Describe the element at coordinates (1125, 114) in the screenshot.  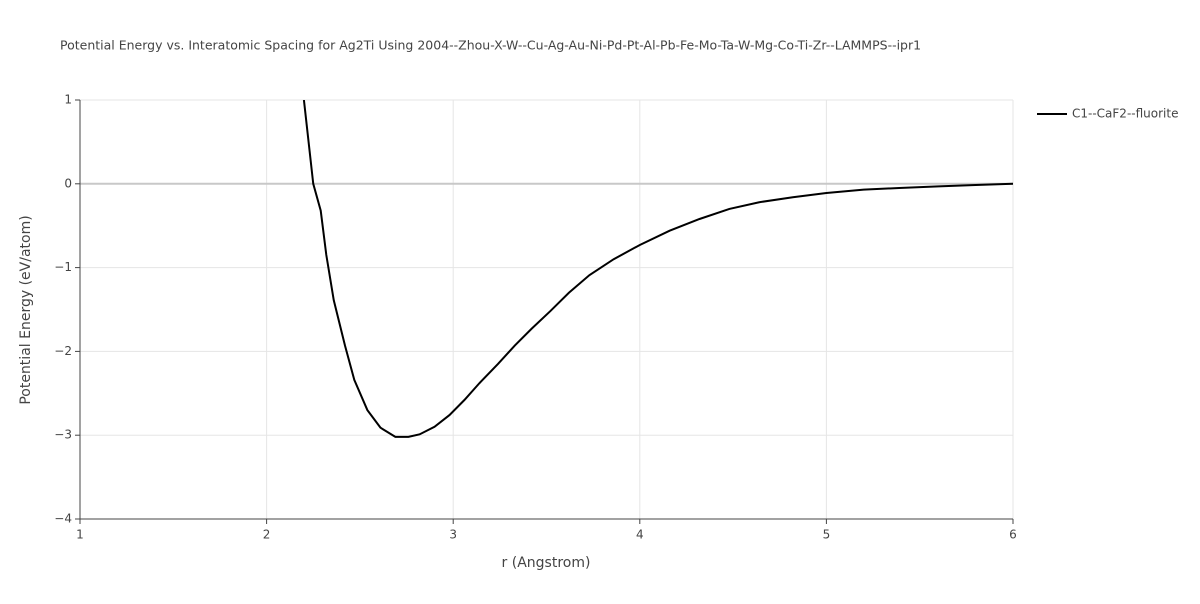
I see `legend-label: C1--CaF2--fluorite` at that location.